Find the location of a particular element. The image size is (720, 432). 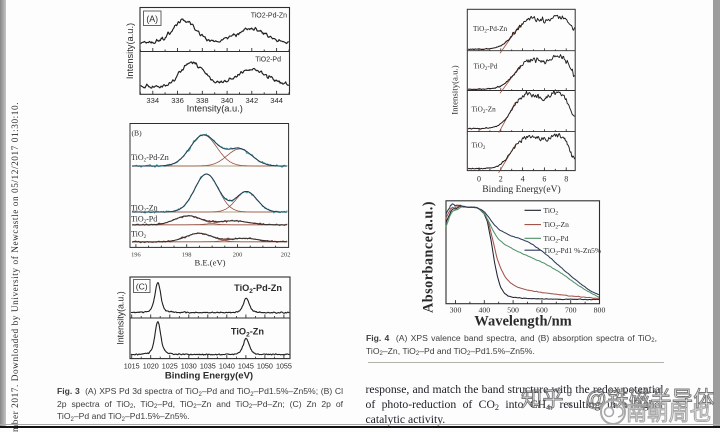

svg-text: B.E.(eV) is located at coordinates (209, 263).